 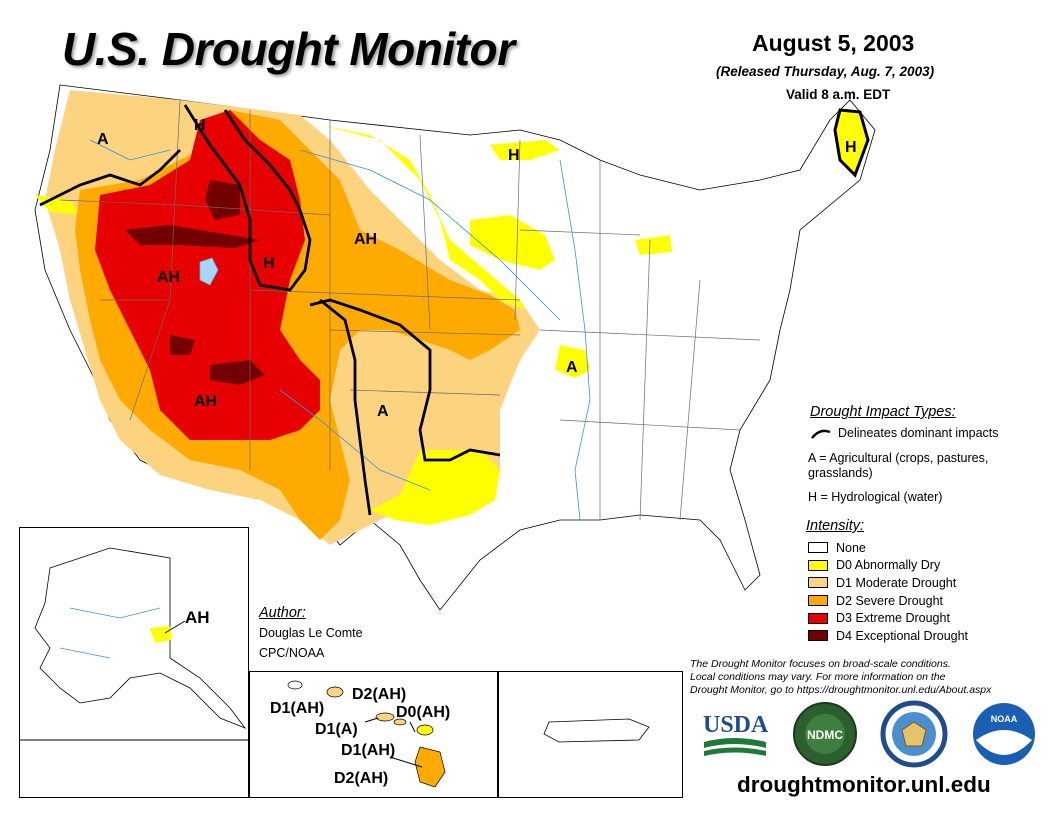 What do you see at coordinates (336, 729) in the screenshot?
I see `hawaii-label-4: D1(A)` at bounding box center [336, 729].